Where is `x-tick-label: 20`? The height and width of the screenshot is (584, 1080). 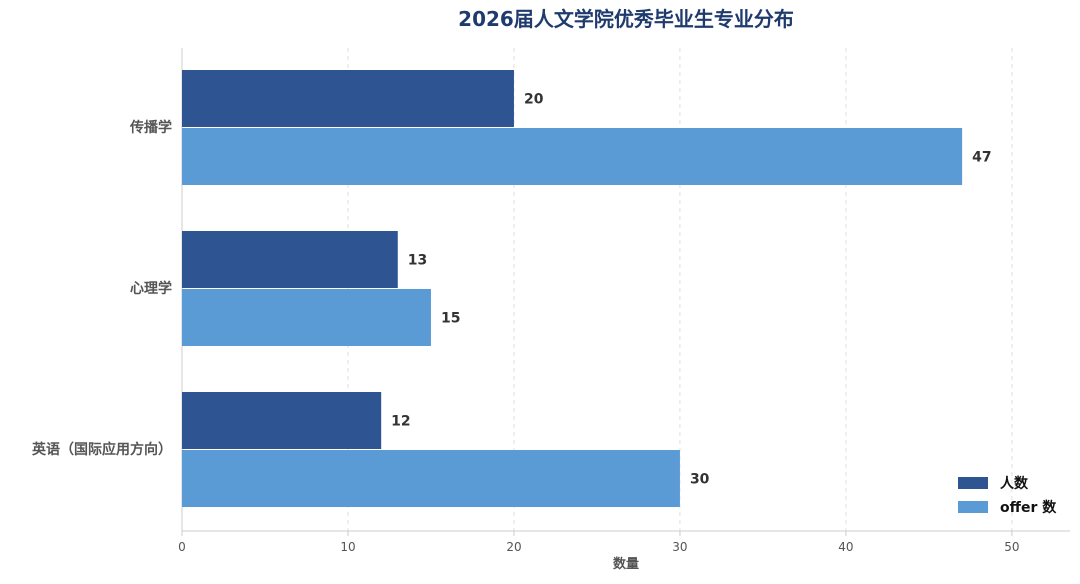
x-tick-label: 20 is located at coordinates (513, 547).